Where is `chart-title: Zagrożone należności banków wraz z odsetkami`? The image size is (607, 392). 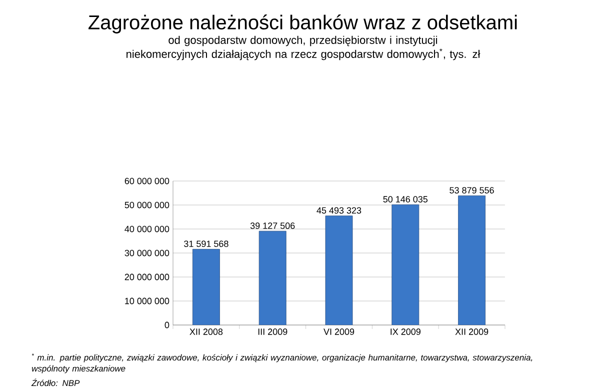
chart-title: Zagrożone należności banków wraz z odsetkami is located at coordinates (302, 24).